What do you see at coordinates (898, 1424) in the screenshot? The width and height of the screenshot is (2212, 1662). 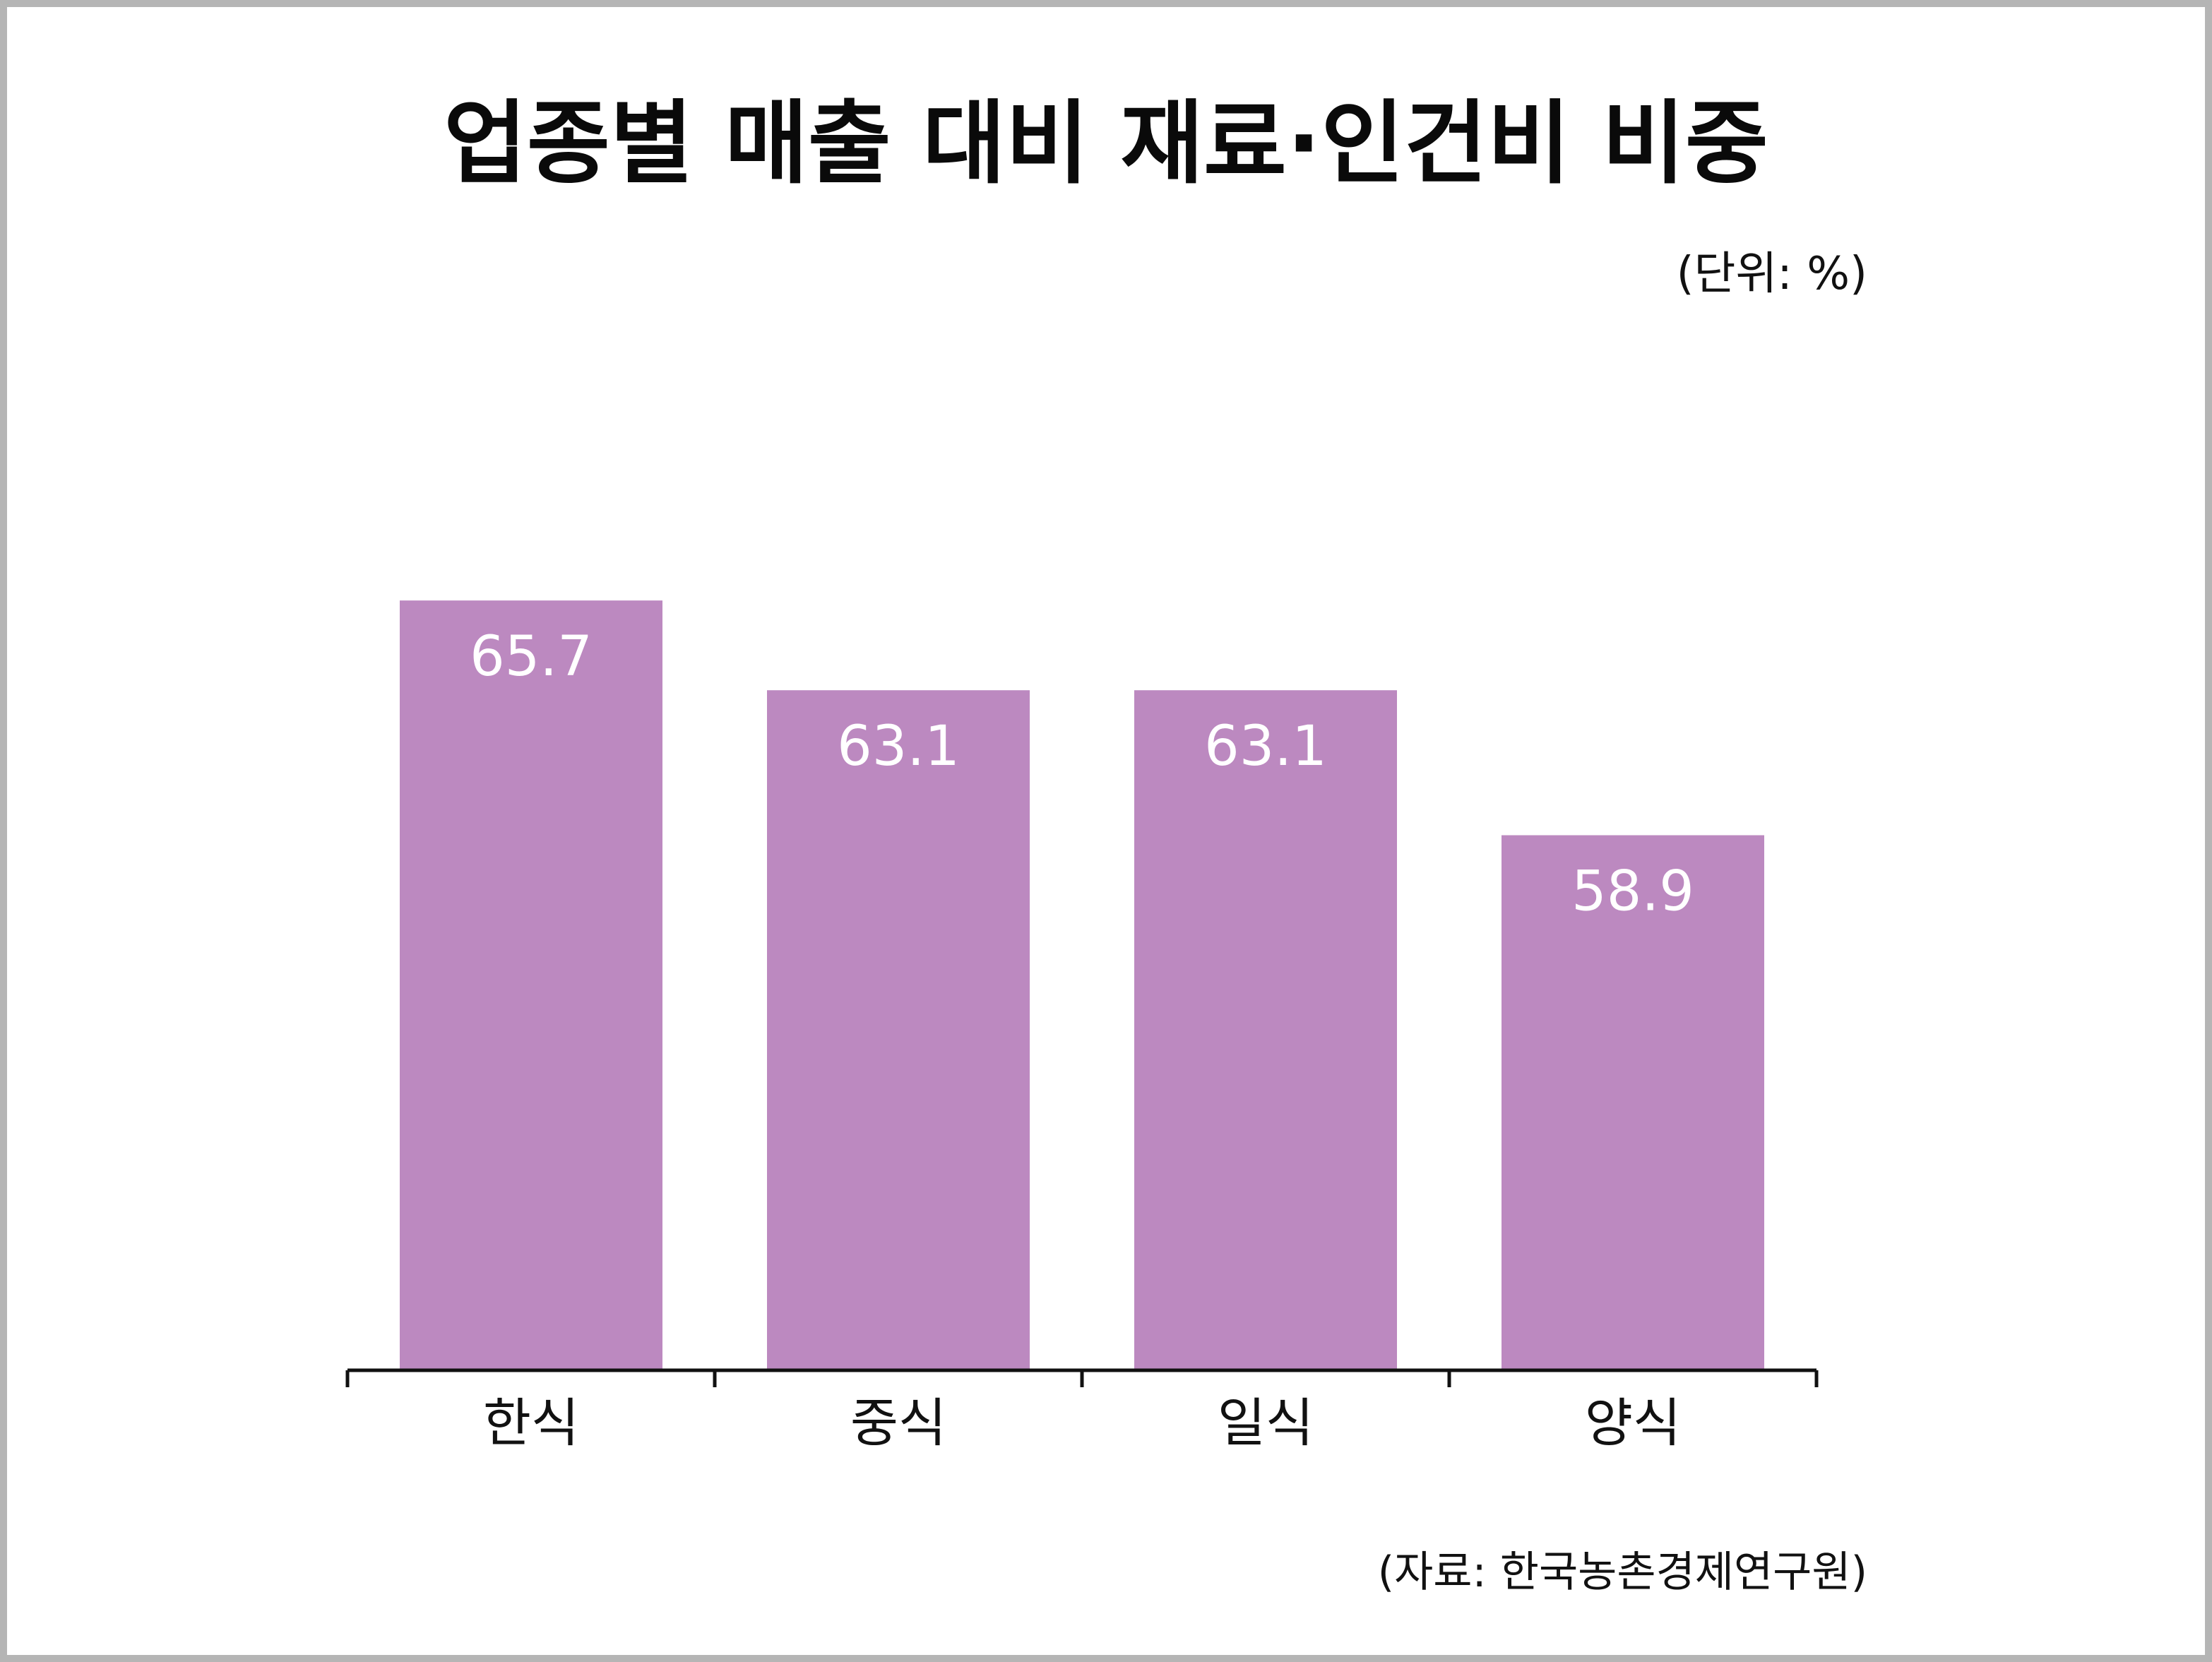 I see `category-label: 중식` at bounding box center [898, 1424].